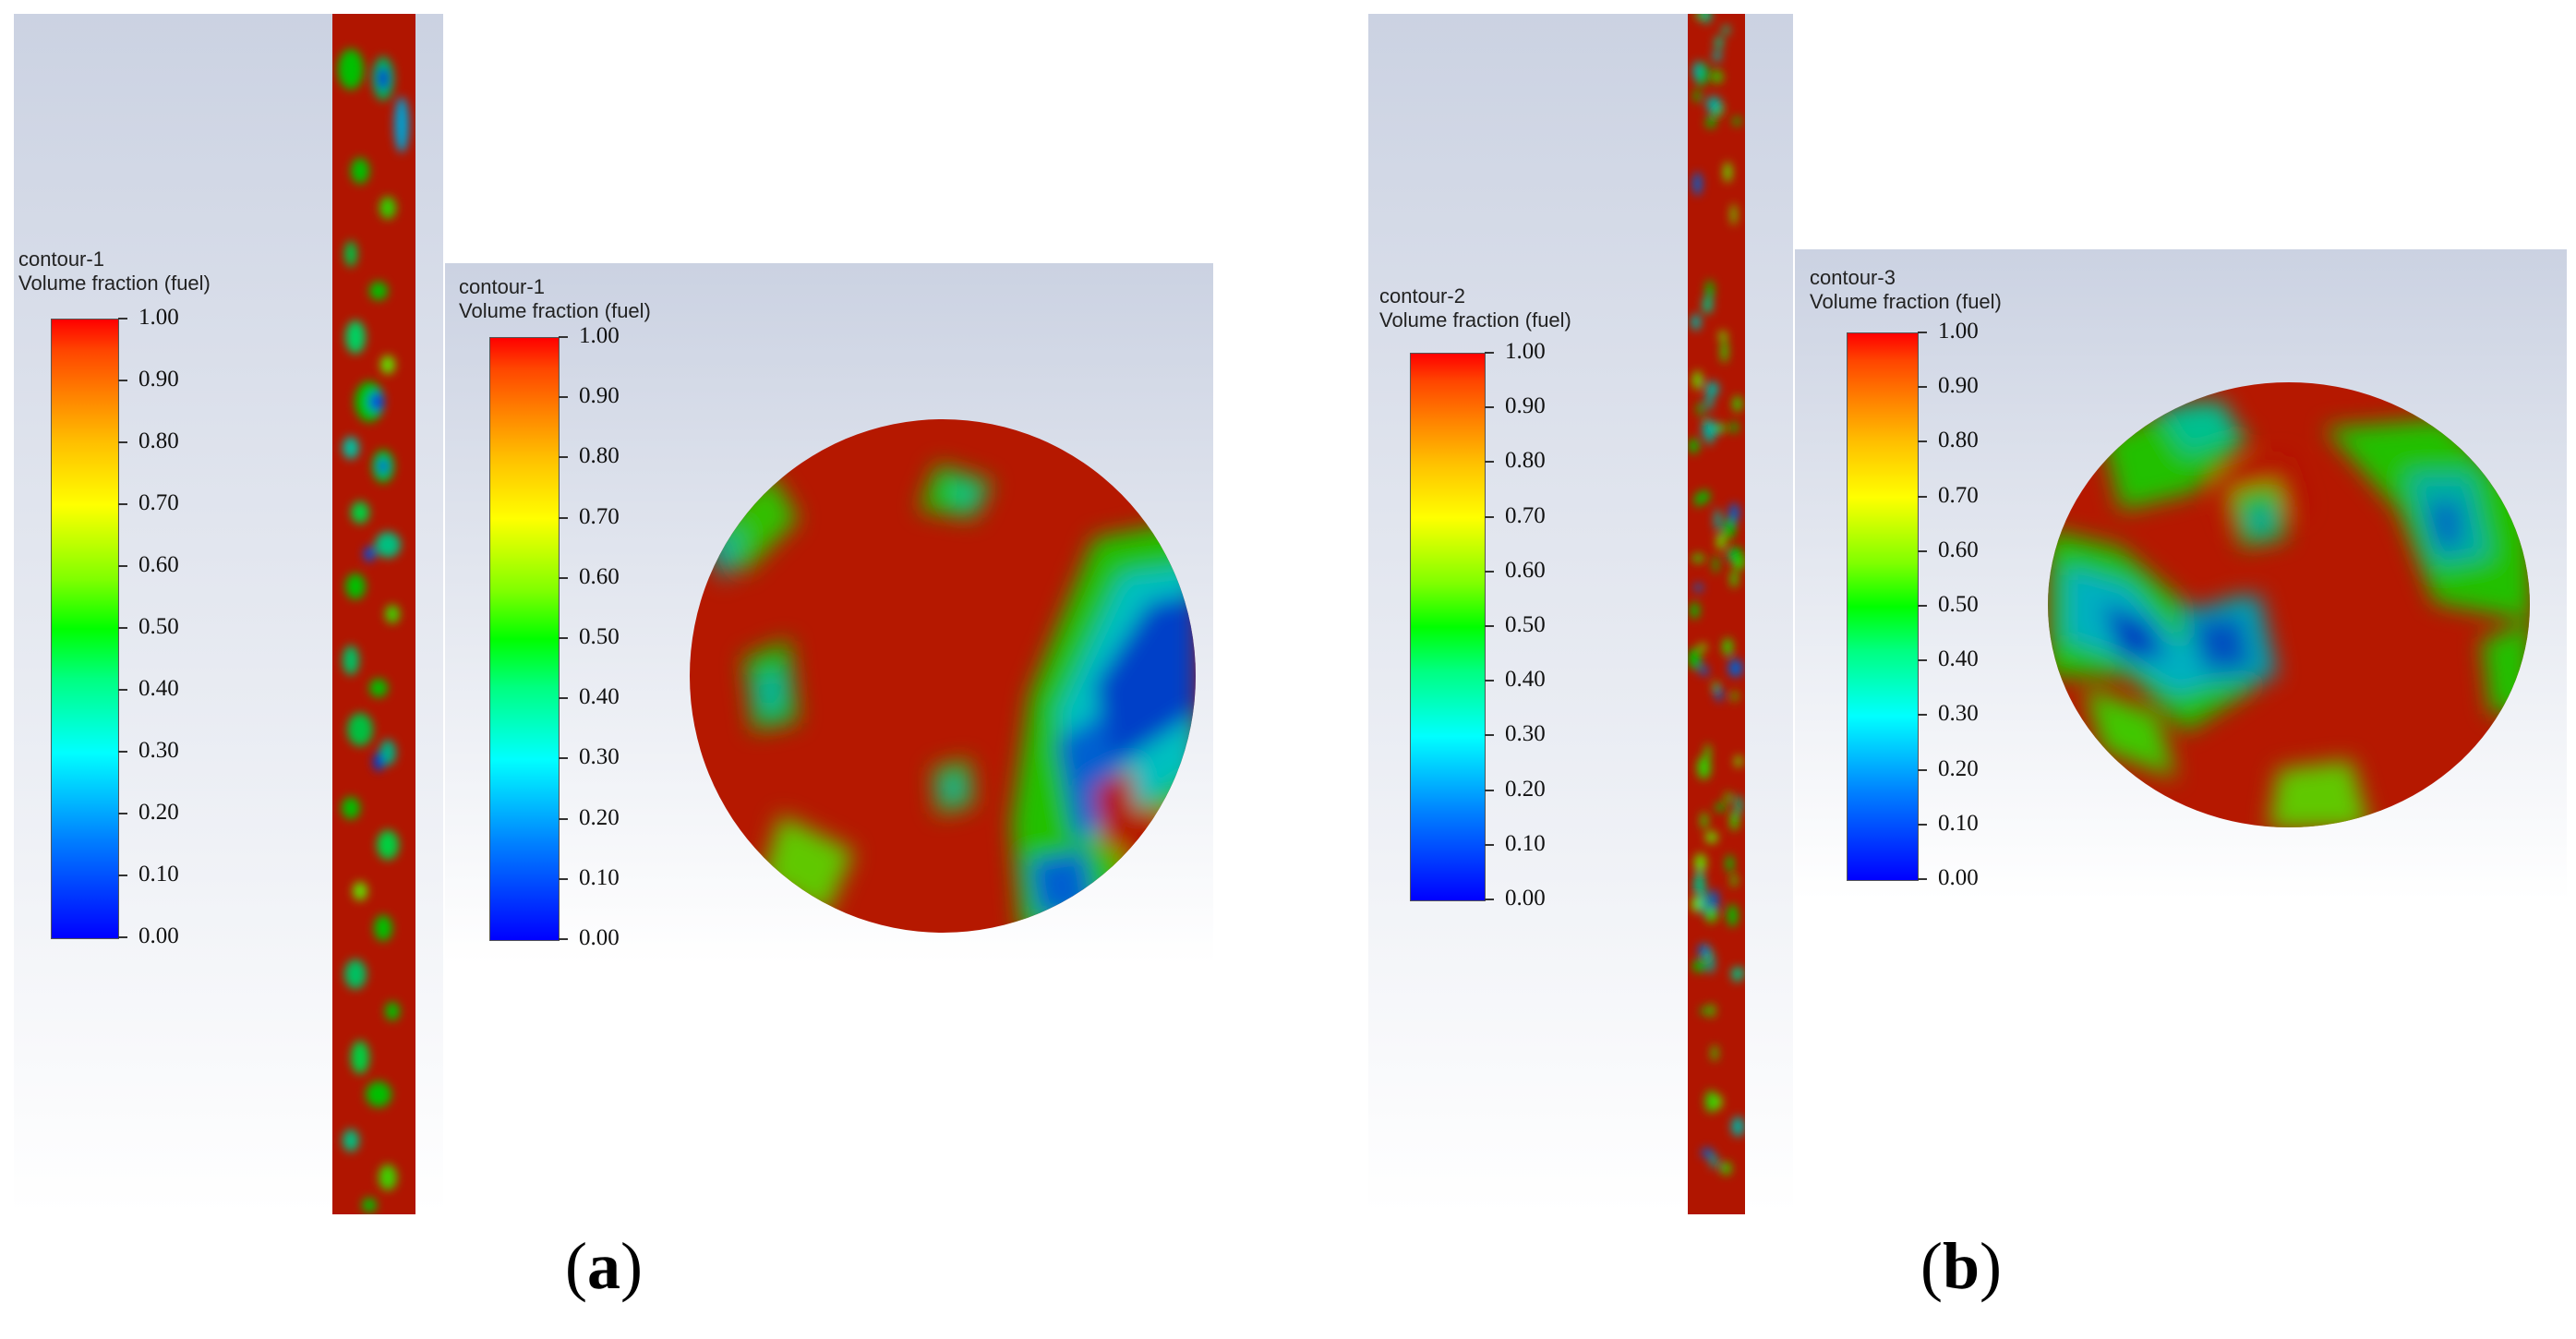 The height and width of the screenshot is (1339, 2576). Describe the element at coordinates (2289, 605) in the screenshot. I see `cross-section-contour-b` at that location.